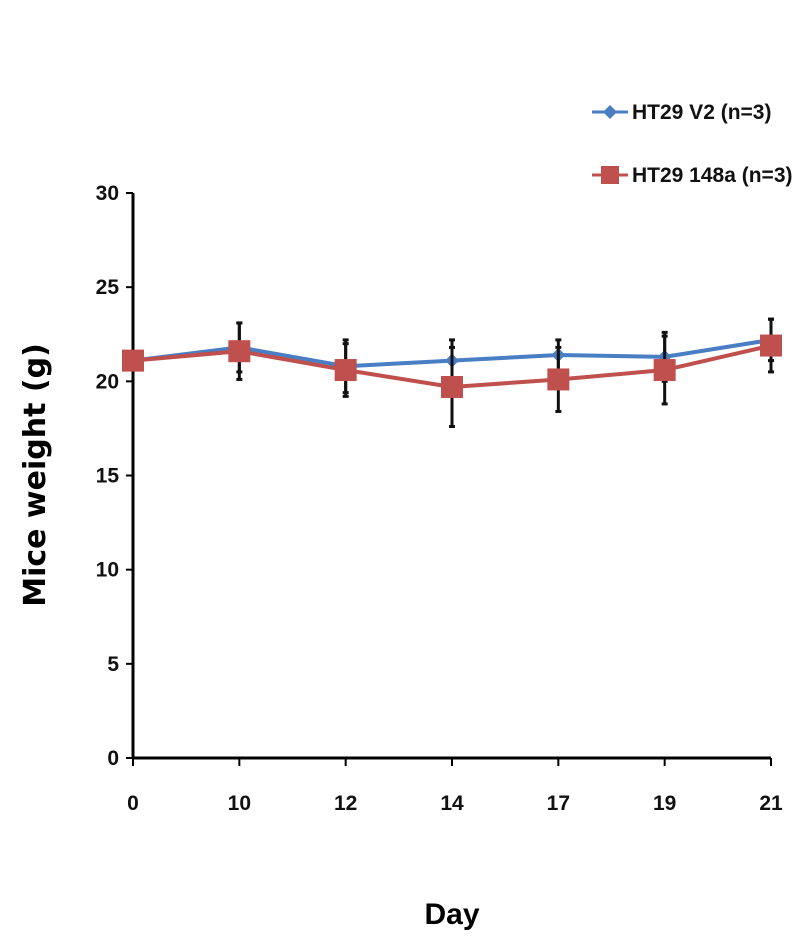 This screenshot has height=938, width=798. I want to click on y-axis-ticks: 0 5 10 15 20 25 30, so click(114, 476).